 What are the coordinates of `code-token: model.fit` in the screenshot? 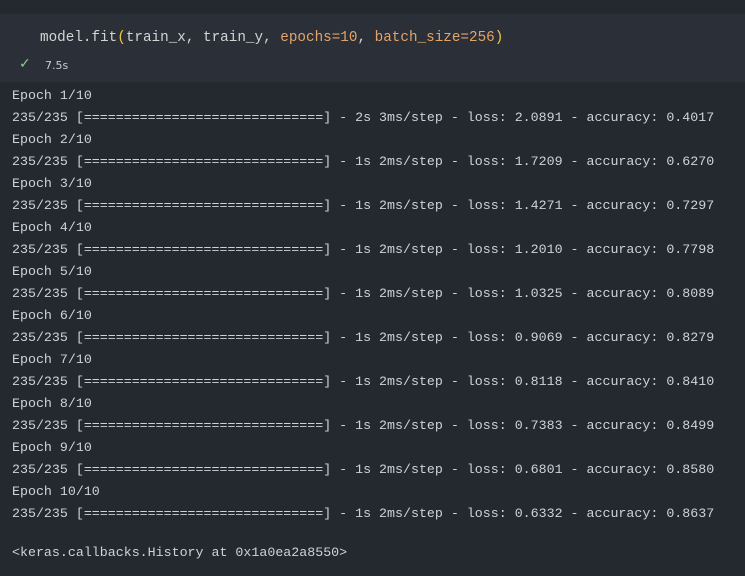 It's located at (79, 38).